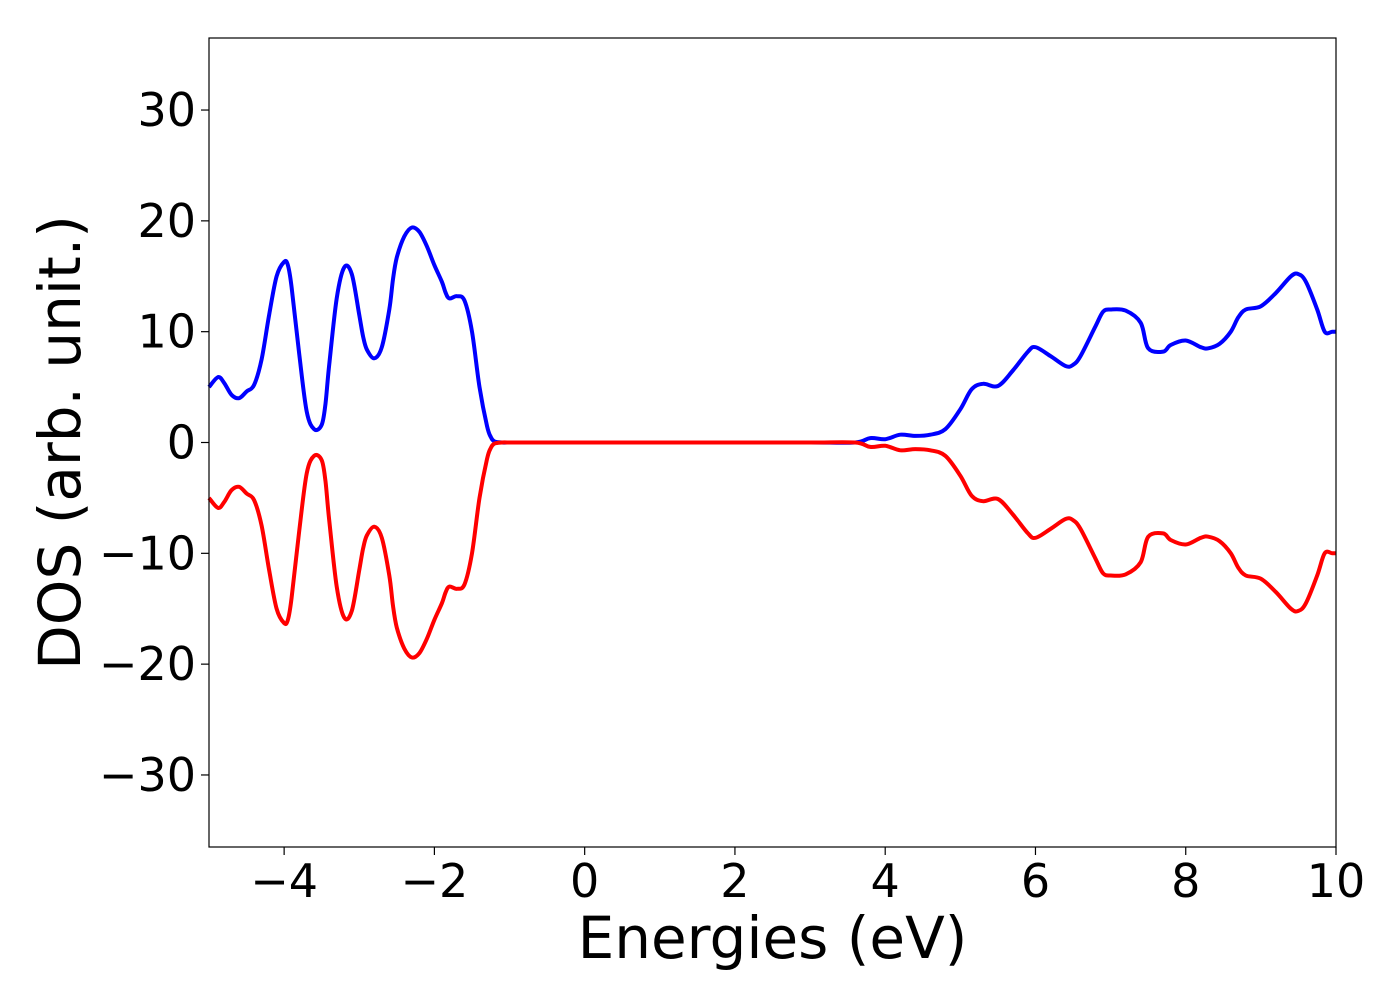  I want to click on x-axis-title: Energies (eV), so click(773, 938).